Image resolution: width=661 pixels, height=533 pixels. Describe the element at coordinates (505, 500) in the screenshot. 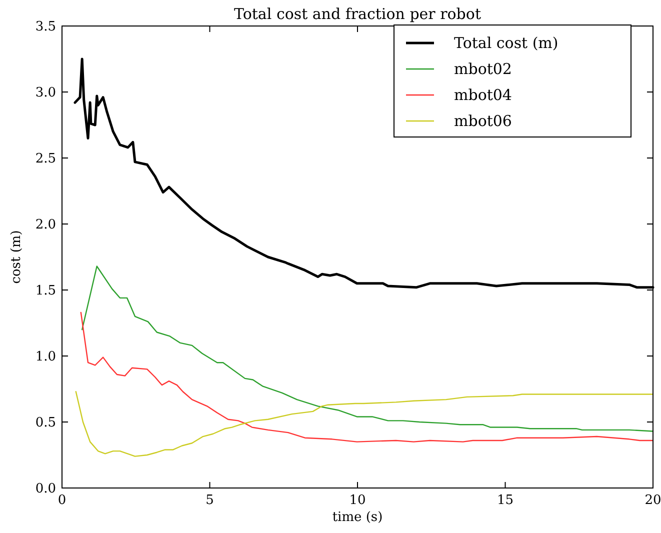

I see `x-tick-label: 15` at that location.